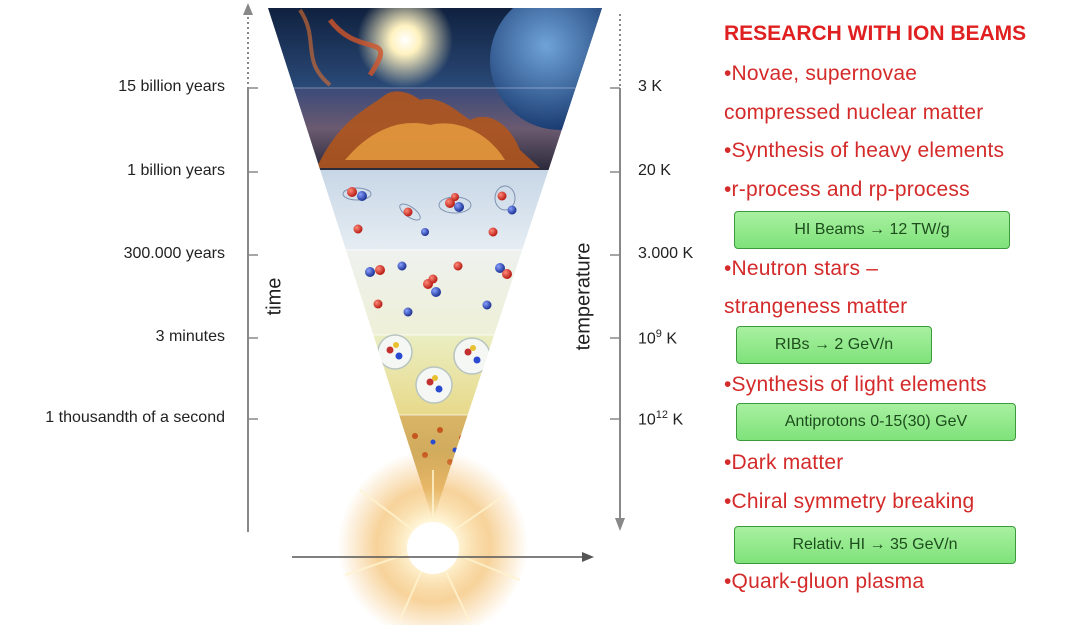  What do you see at coordinates (816, 306) in the screenshot?
I see `research-item-strangeness: strangeness matter` at bounding box center [816, 306].